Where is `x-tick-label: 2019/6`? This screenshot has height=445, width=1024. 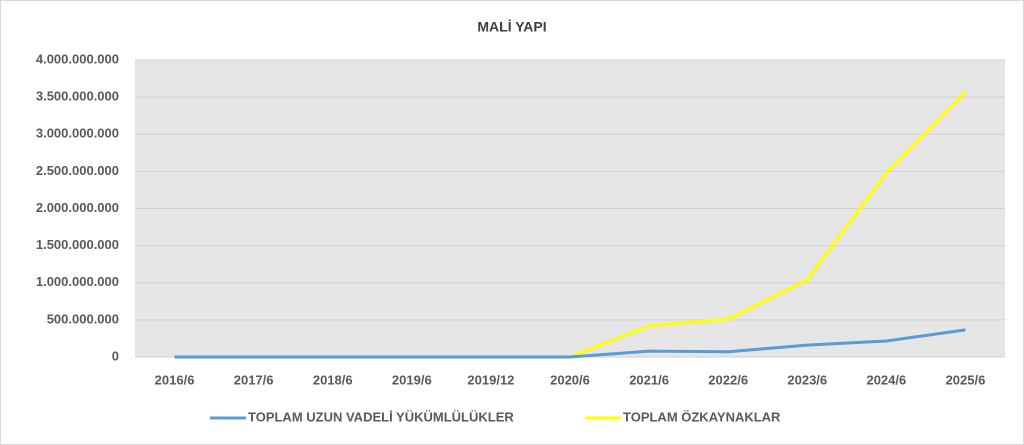 x-tick-label: 2019/6 is located at coordinates (412, 379).